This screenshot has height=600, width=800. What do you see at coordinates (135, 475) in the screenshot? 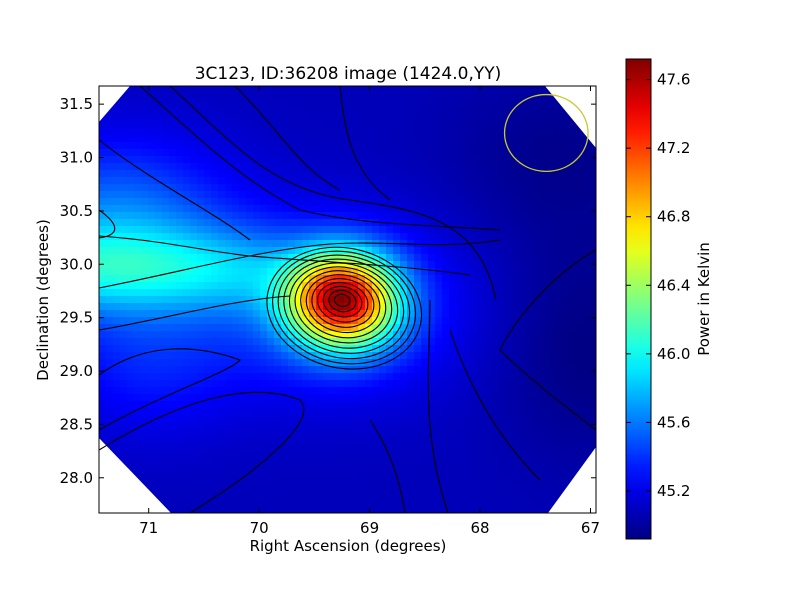
I see `image-corner-mask` at bounding box center [135, 475].